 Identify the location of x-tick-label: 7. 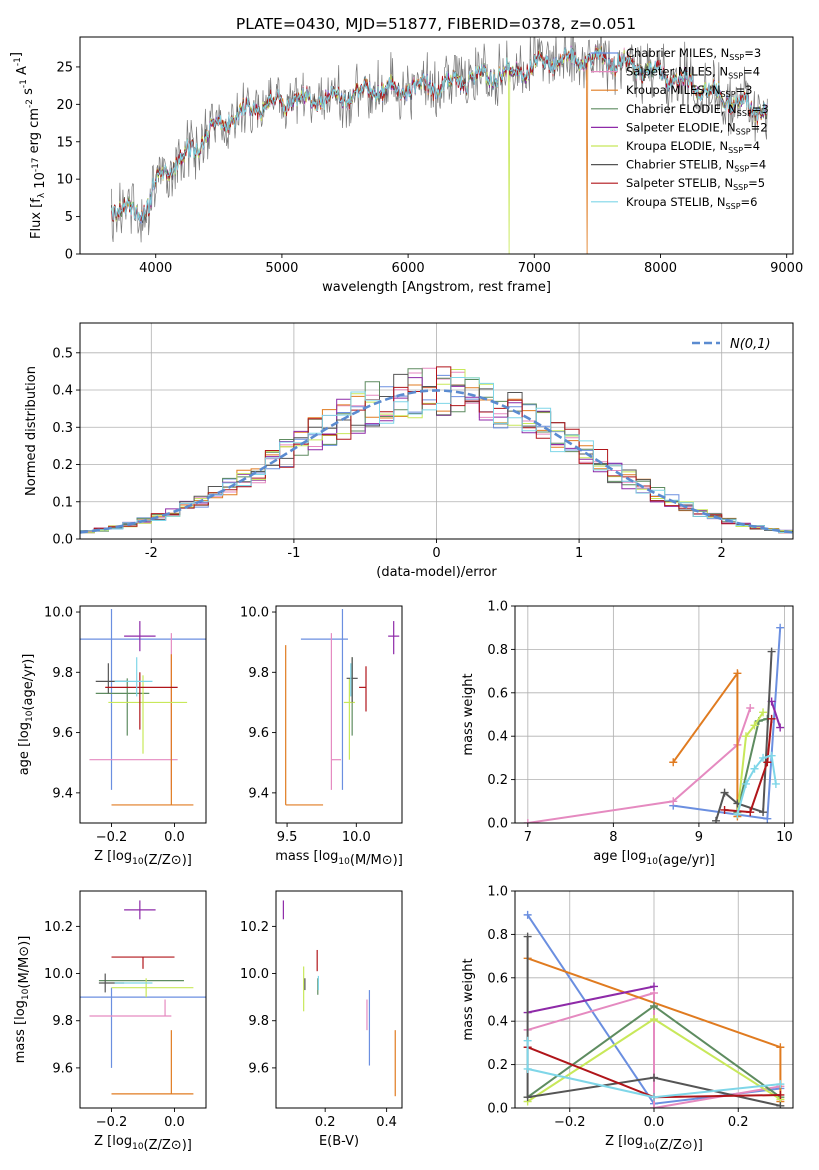
(528, 837).